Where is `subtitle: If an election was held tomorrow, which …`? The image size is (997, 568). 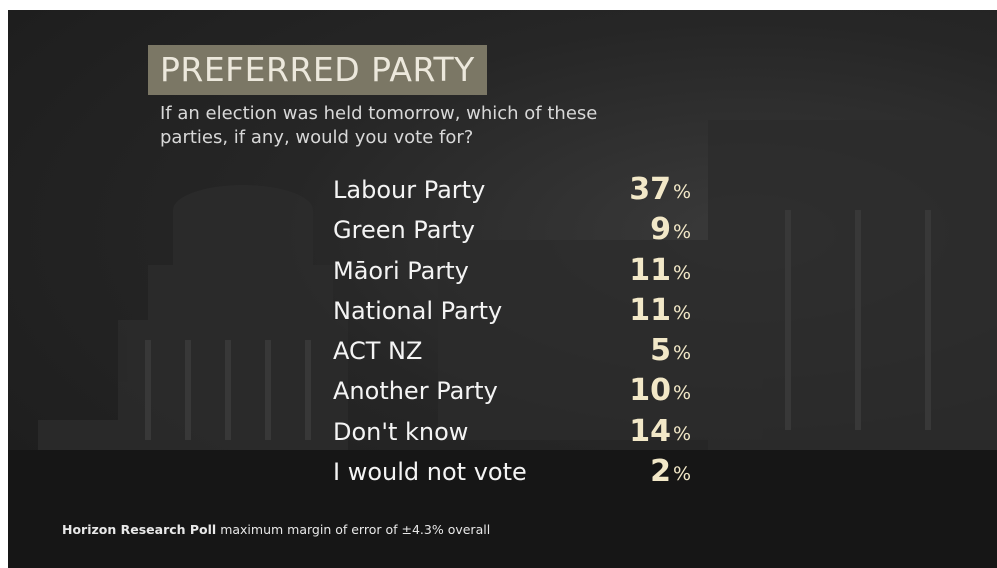
subtitle: If an election was held tomorrow, which … is located at coordinates (379, 125).